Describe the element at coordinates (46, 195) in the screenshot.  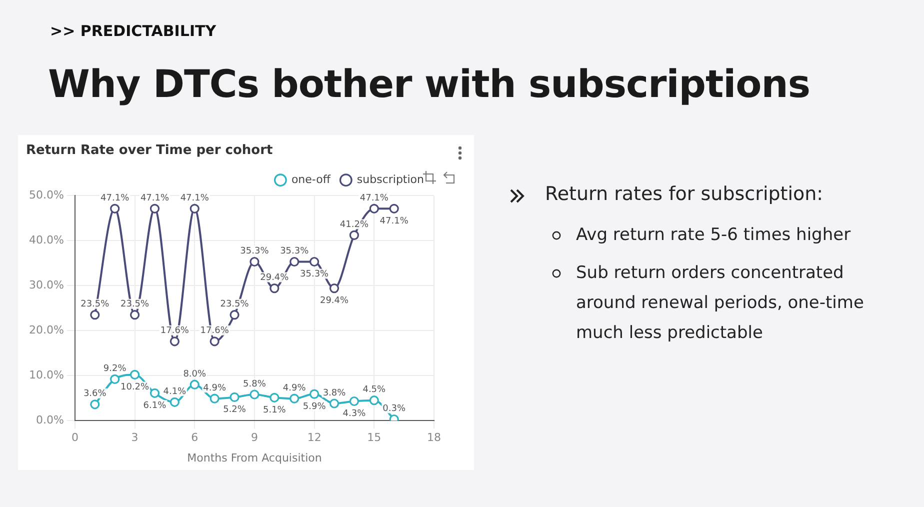
I see `y-tick-label: 50.0%` at that location.